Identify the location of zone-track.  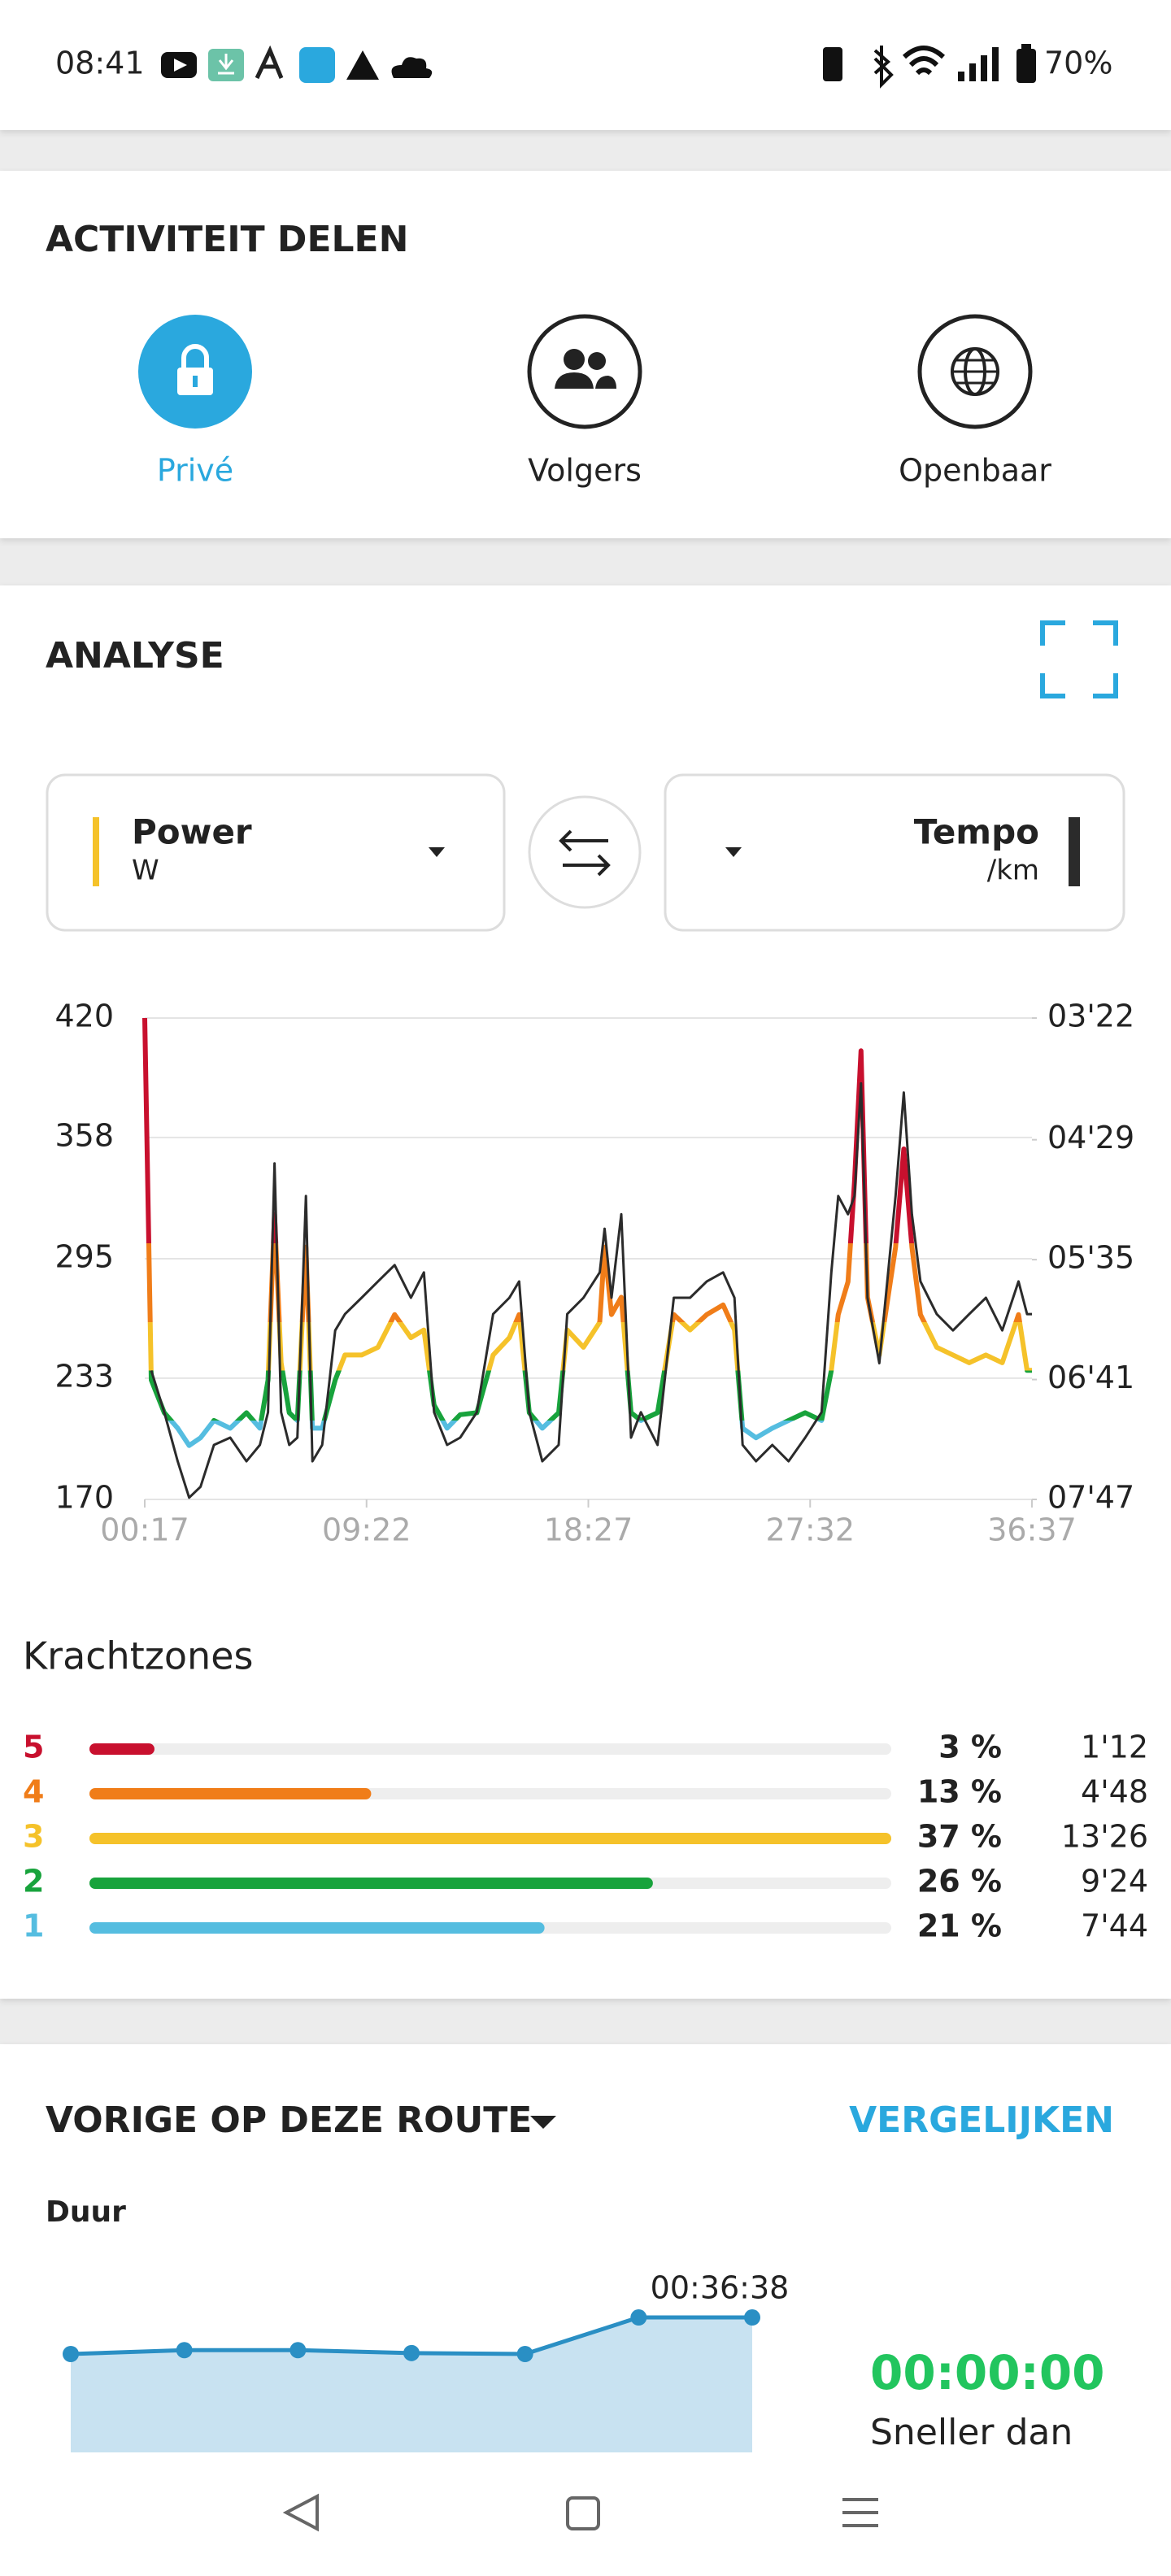
(490, 1749).